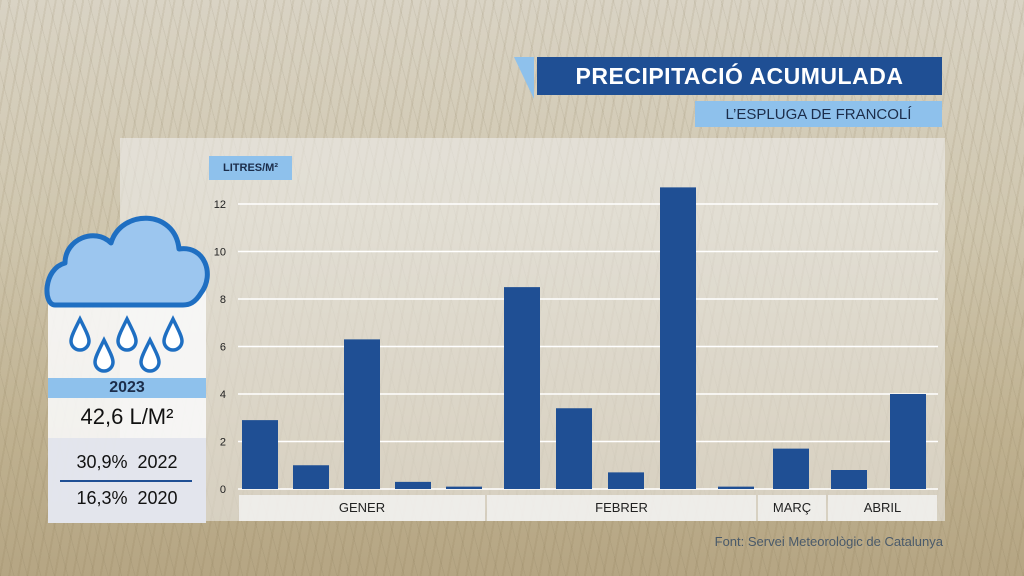 The height and width of the screenshot is (576, 1024). What do you see at coordinates (739, 76) in the screenshot?
I see `chart-title: PRECIPITACIÓ ACUMULADA` at bounding box center [739, 76].